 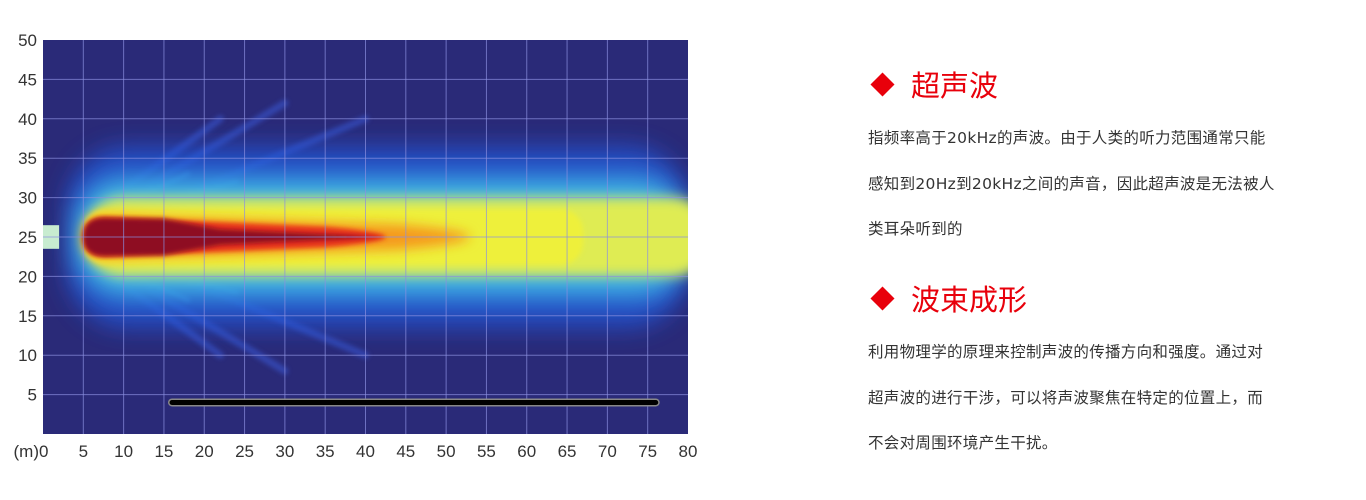 I want to click on x-tick-label: 40, so click(x=365, y=451).